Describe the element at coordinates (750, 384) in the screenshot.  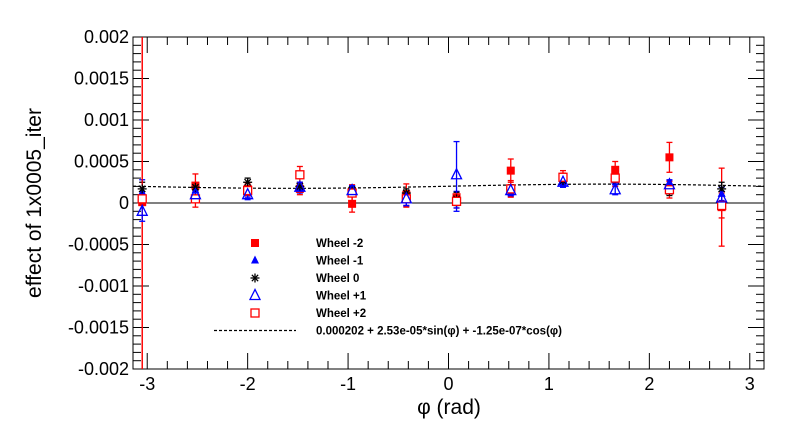
I see `x-tick-label: 3` at that location.